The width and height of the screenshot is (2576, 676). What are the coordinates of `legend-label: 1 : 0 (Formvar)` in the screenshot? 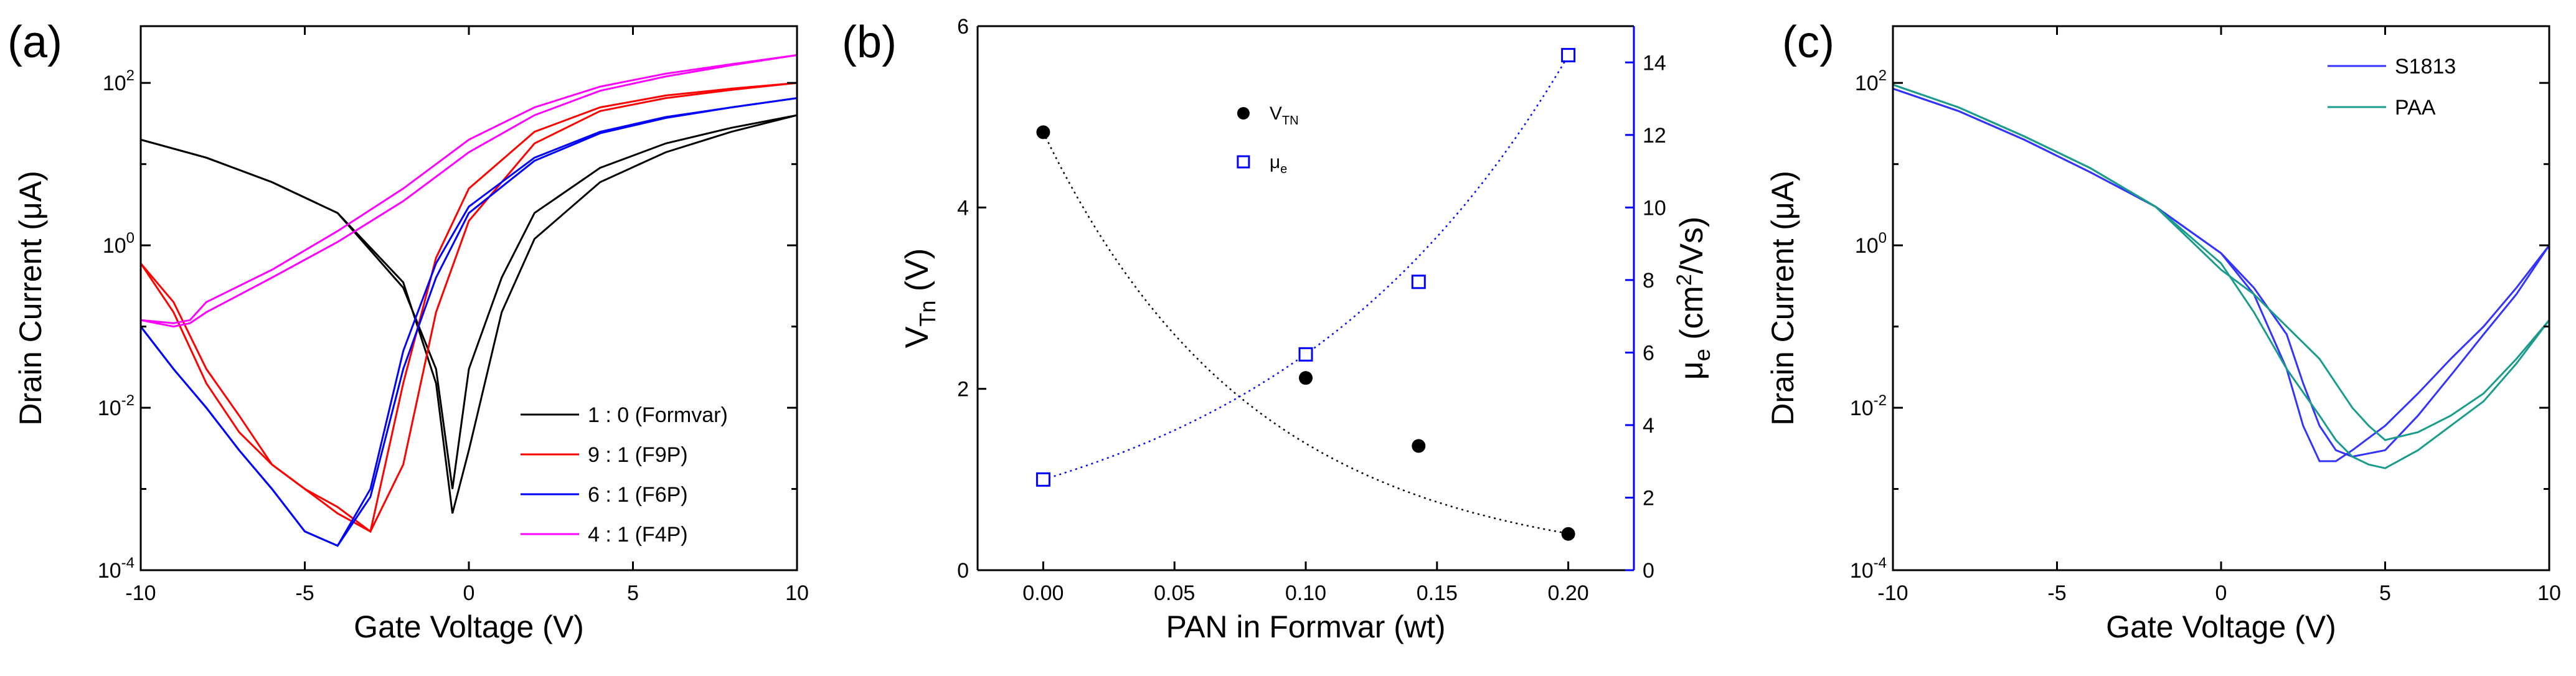 It's located at (658, 415).